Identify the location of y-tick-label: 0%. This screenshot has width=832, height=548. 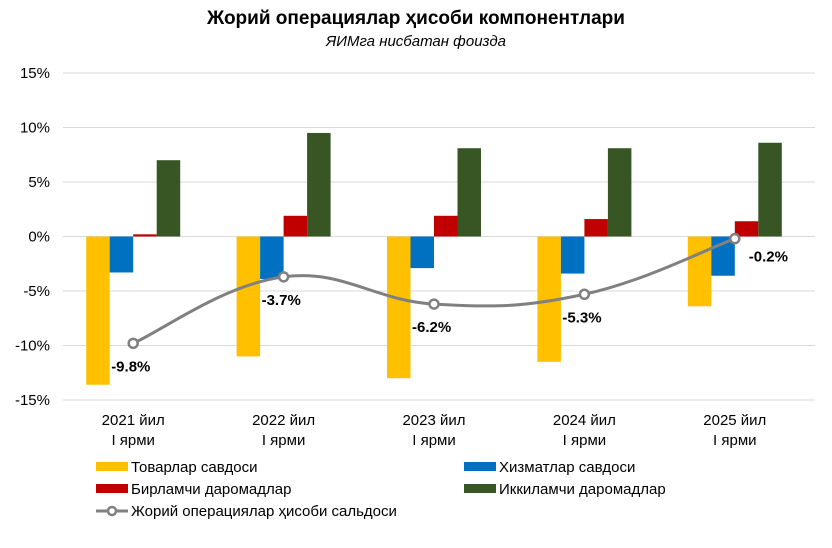
(39, 237).